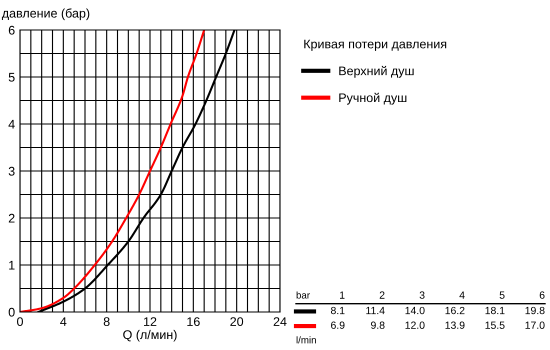 The width and height of the screenshot is (550, 350). I want to click on text: bar, so click(303, 295).